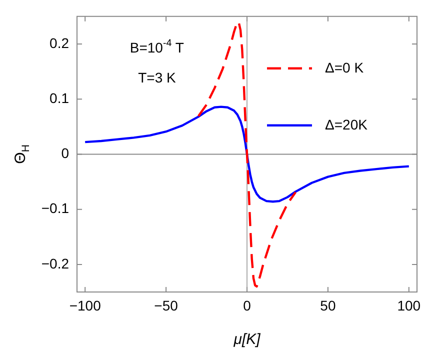 The image size is (436, 353). I want to click on legend-label: Δ=0 K, so click(344, 67).